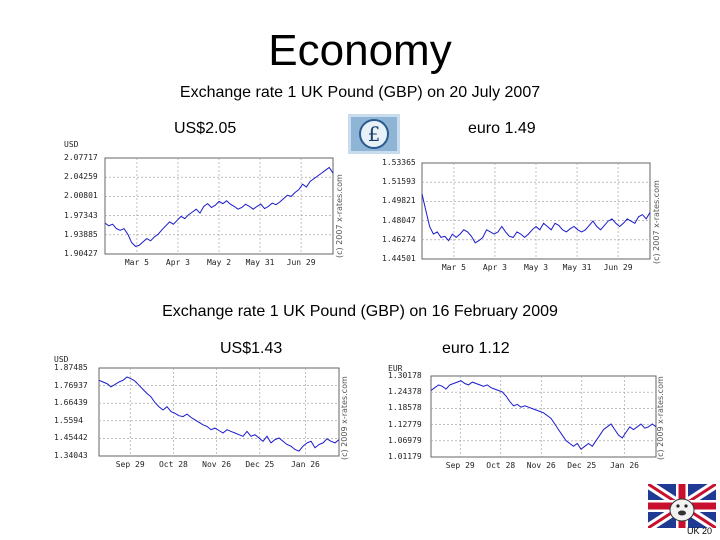  What do you see at coordinates (71, 403) in the screenshot?
I see `y-tick-label: 1.66439` at bounding box center [71, 403].